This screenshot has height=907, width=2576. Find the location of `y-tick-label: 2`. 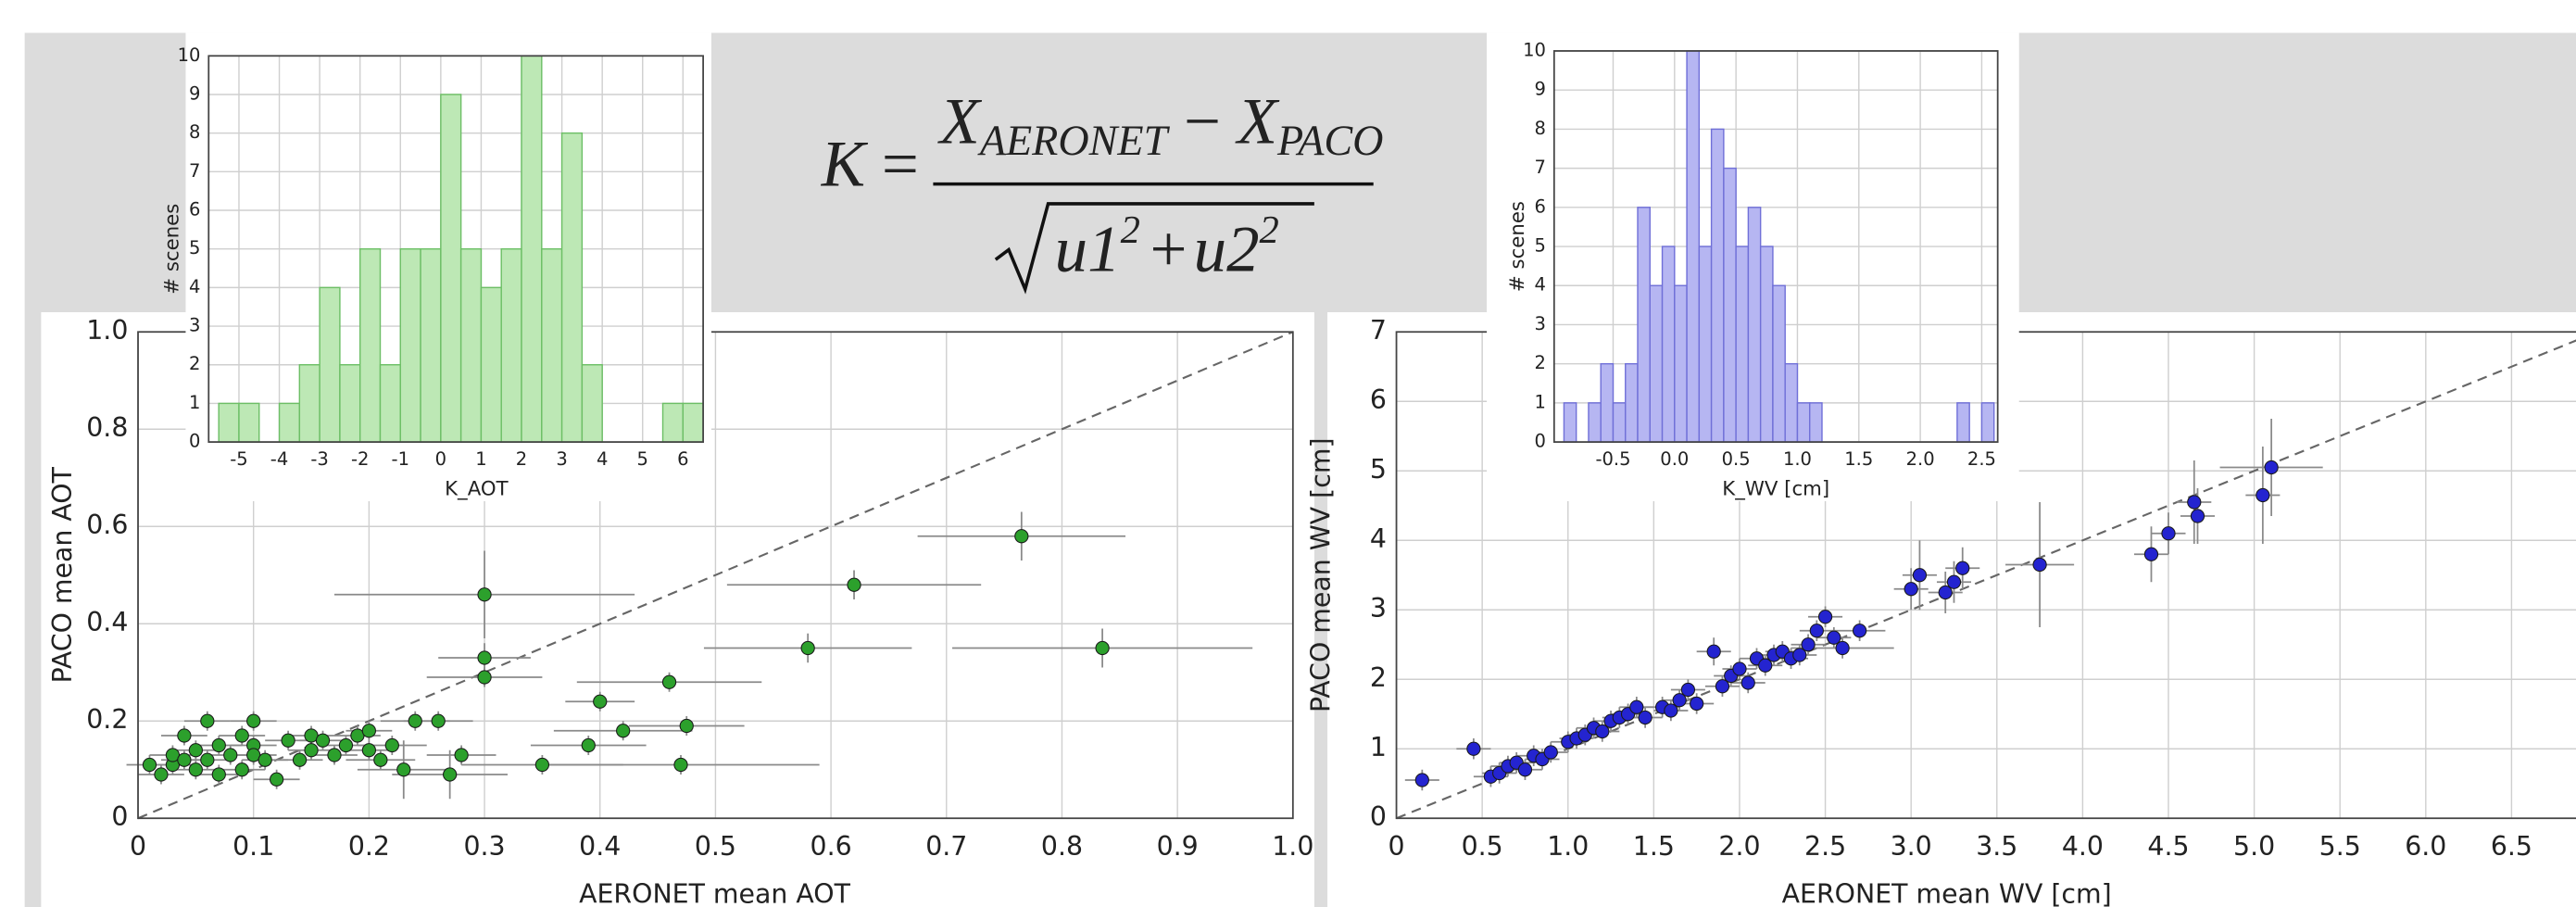

y-tick-label: 2 is located at coordinates (1378, 677).